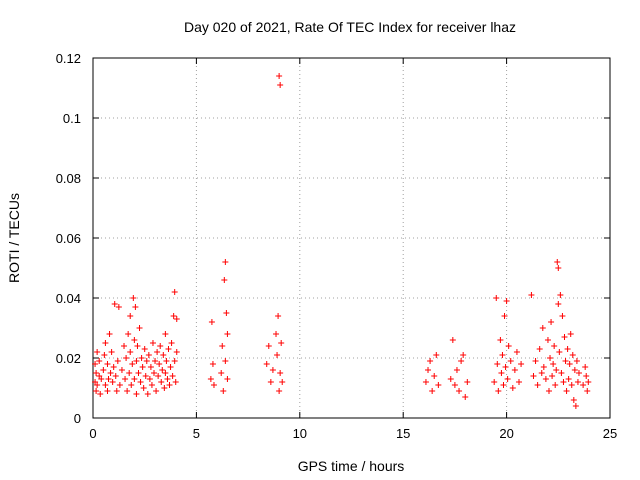 Image resolution: width=640 pixels, height=480 pixels. Describe the element at coordinates (72, 118) in the screenshot. I see `y-tick-label: 0.1` at that location.